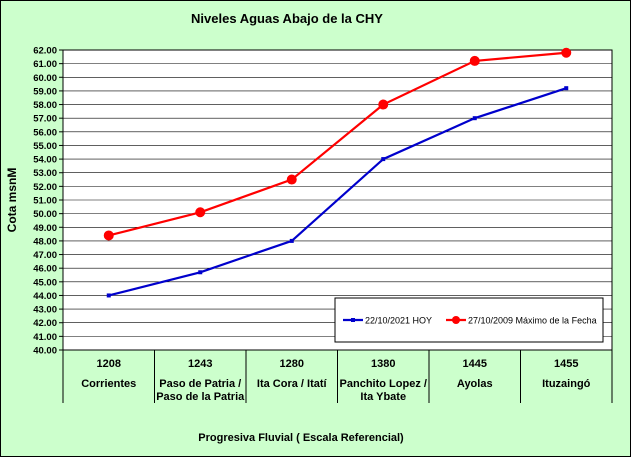 The height and width of the screenshot is (457, 631). I want to click on x-tick-place-2: Paso de la Patria, so click(200, 397).